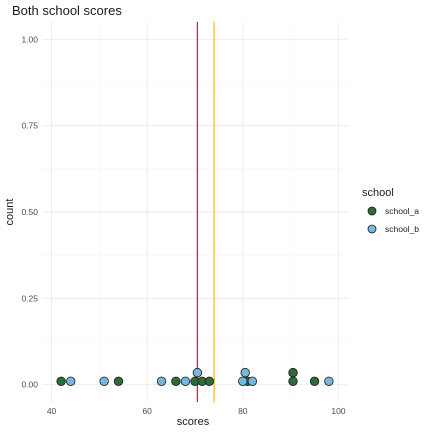  What do you see at coordinates (10, 212) in the screenshot?
I see `y-axis-title: count` at bounding box center [10, 212].